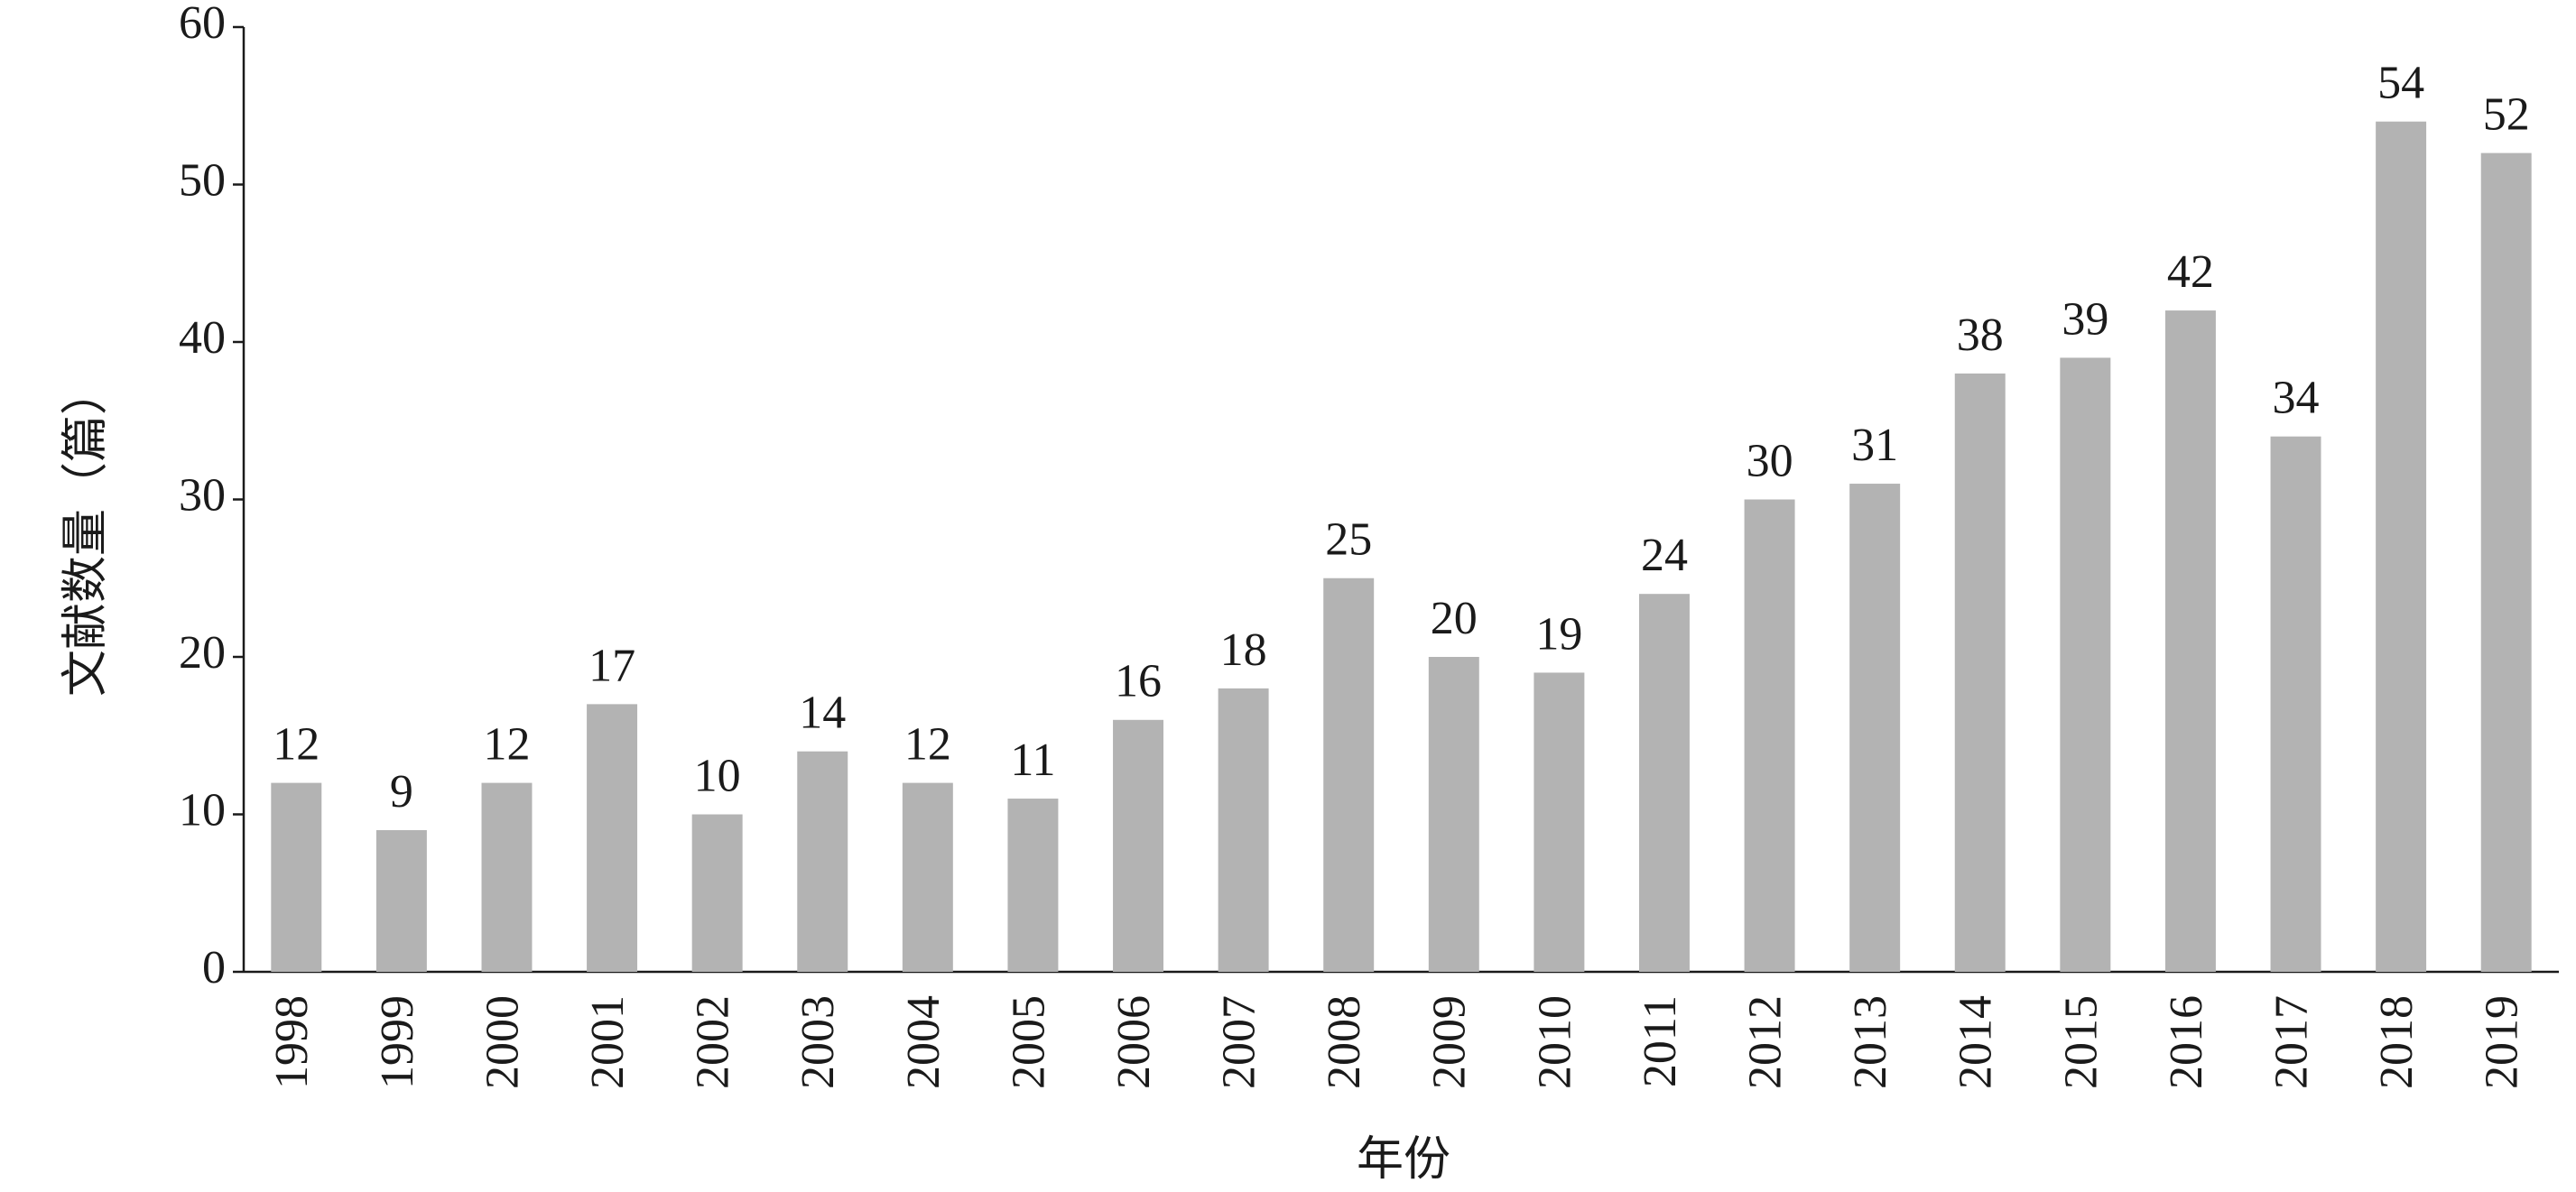 This screenshot has height=1192, width=2576. Describe the element at coordinates (2190, 272) in the screenshot. I see `data-label: 42` at that location.